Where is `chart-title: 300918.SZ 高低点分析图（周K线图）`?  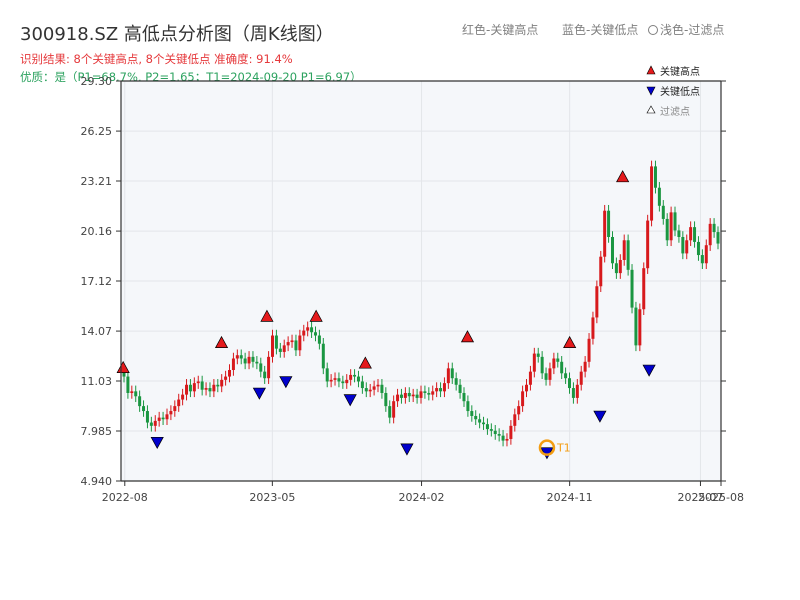 chart-title: 300918.SZ 高低点分析图（周K线图） is located at coordinates (177, 34).